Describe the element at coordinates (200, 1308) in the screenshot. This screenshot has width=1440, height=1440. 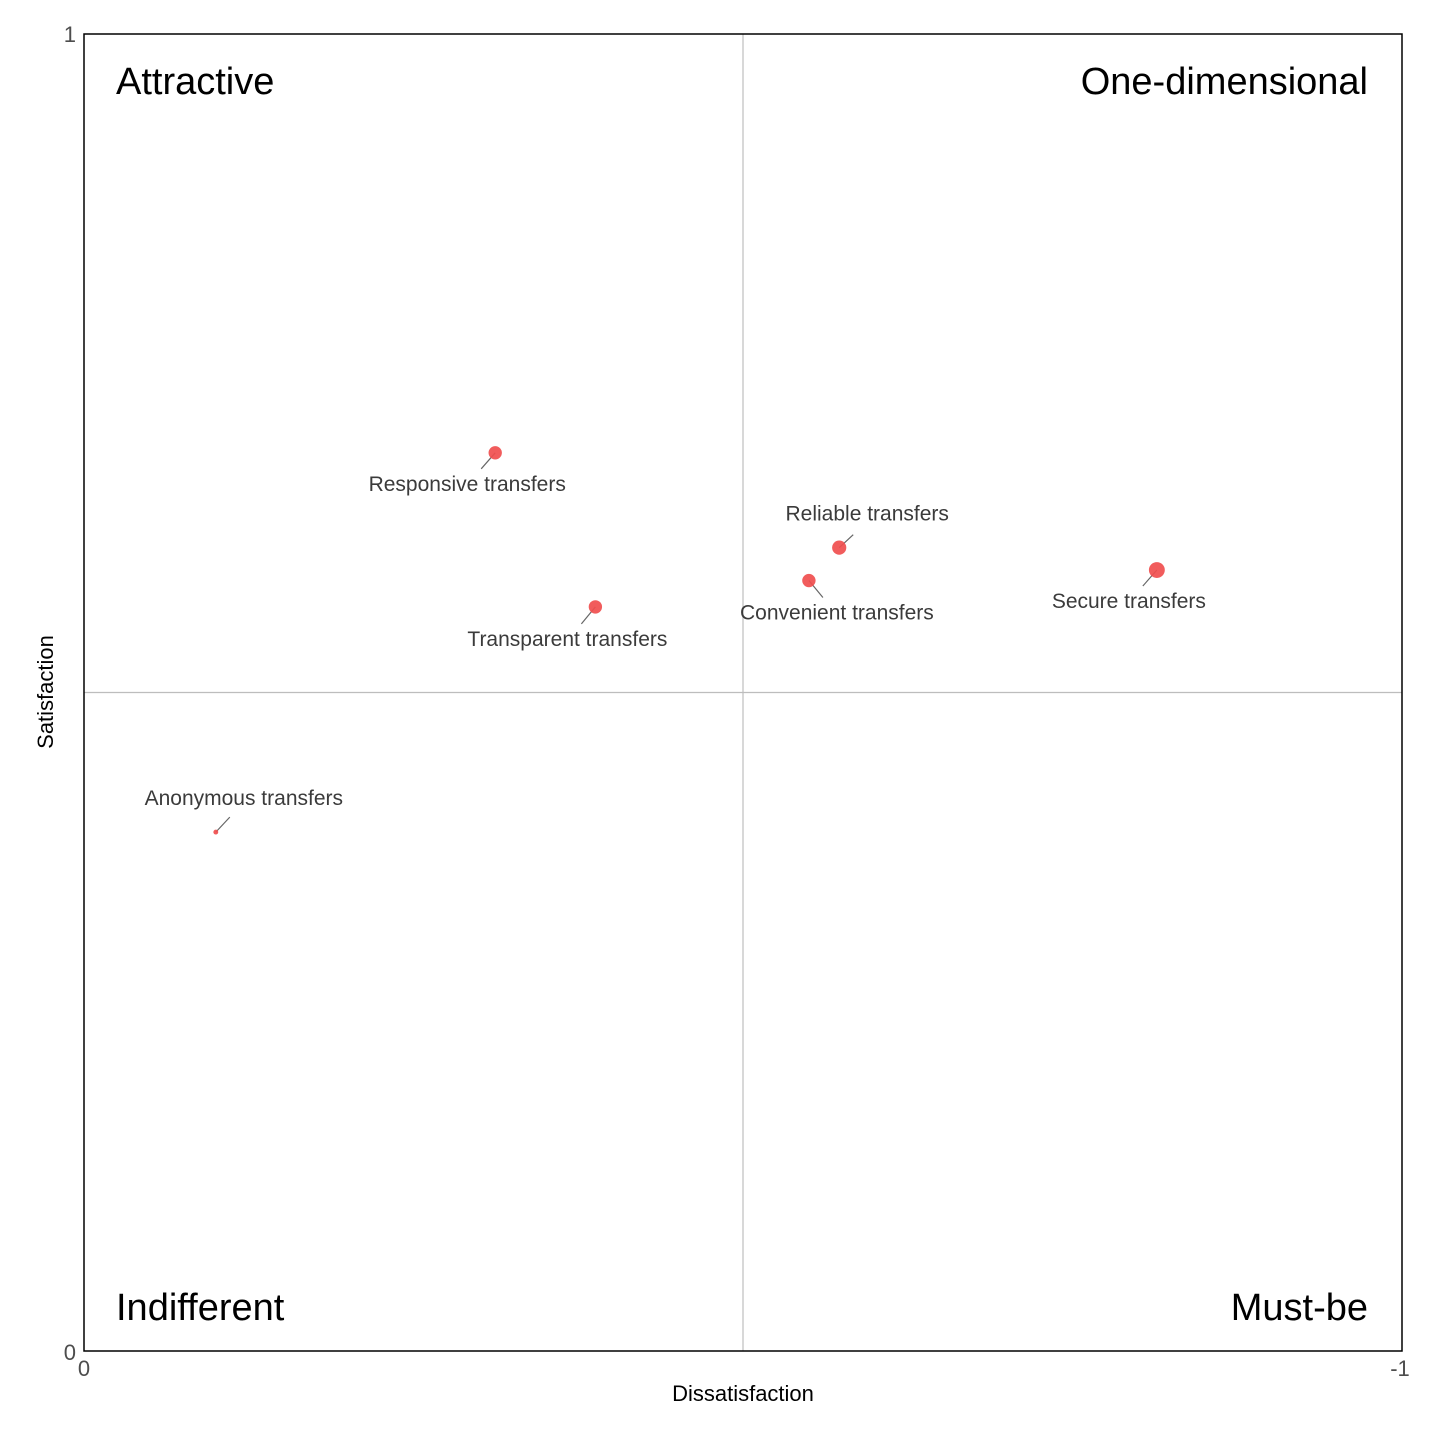
I see `quadrant-label-indifferent: Indifferent` at that location.